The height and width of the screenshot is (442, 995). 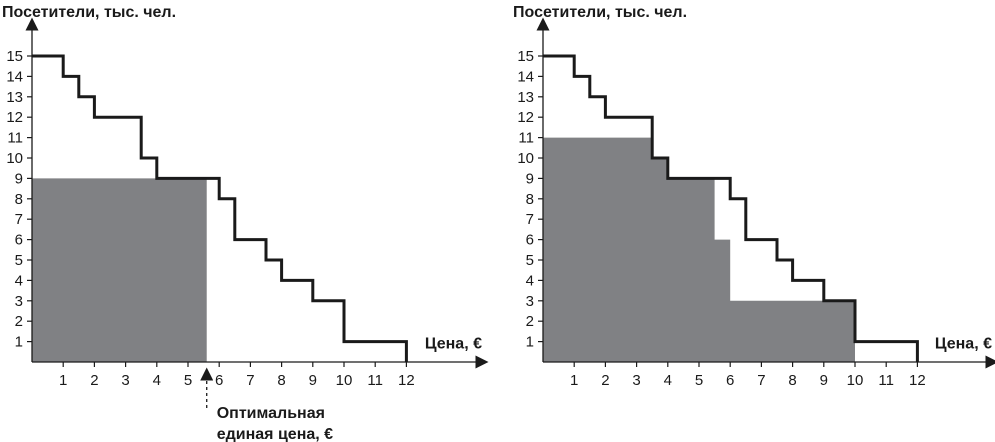 What do you see at coordinates (119, 270) in the screenshot?
I see `left-shaded-revenue-area` at bounding box center [119, 270].